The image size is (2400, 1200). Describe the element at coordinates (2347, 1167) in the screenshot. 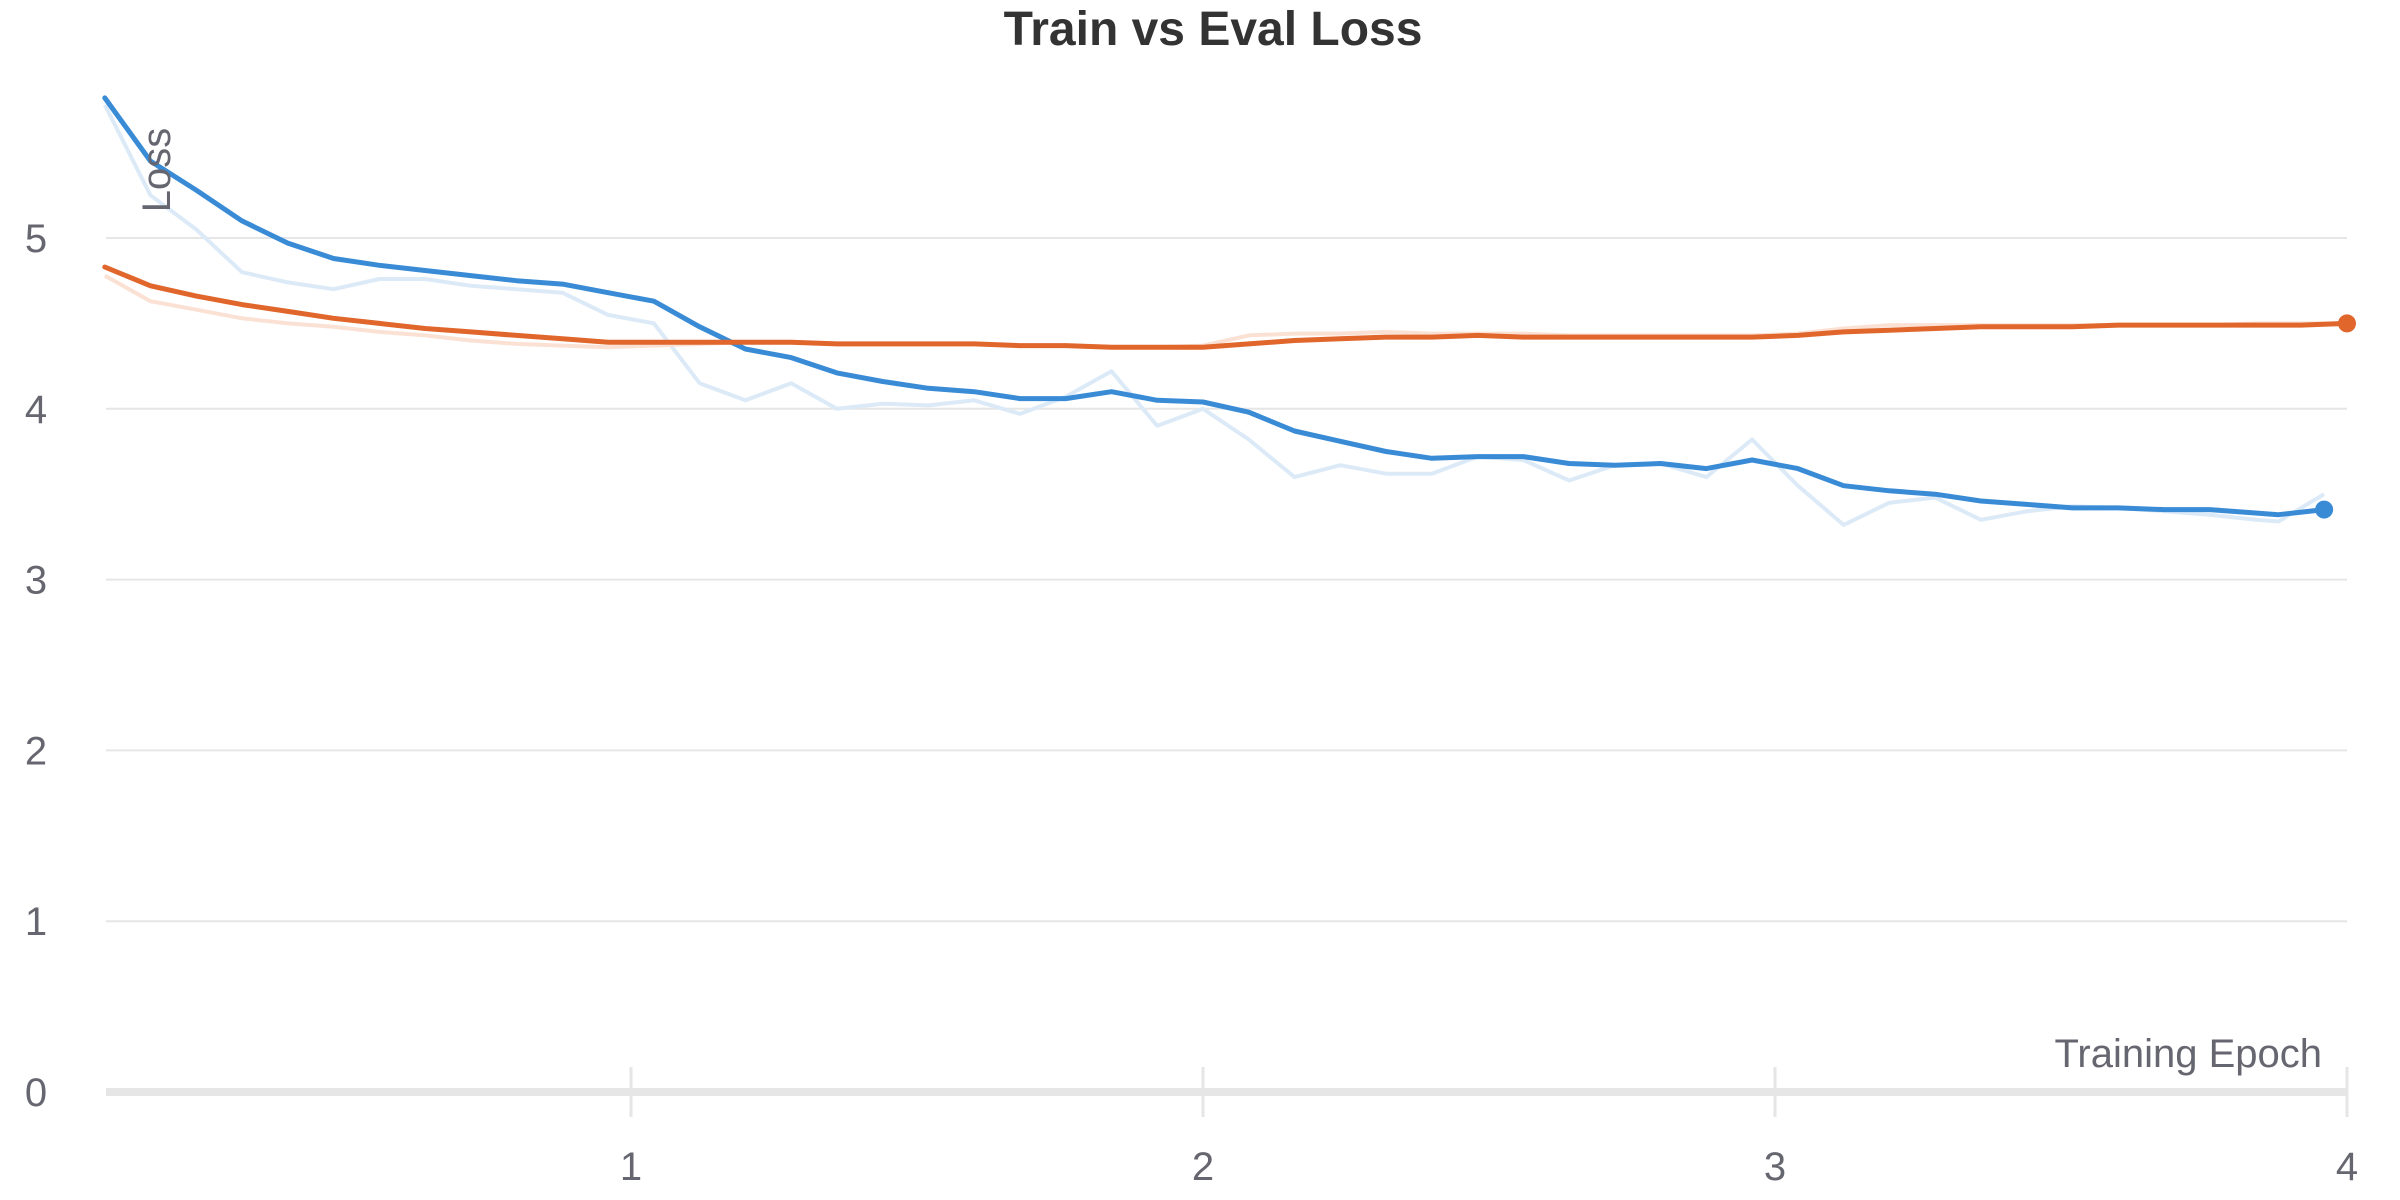

I see `x-tick-label-4: 4` at that location.